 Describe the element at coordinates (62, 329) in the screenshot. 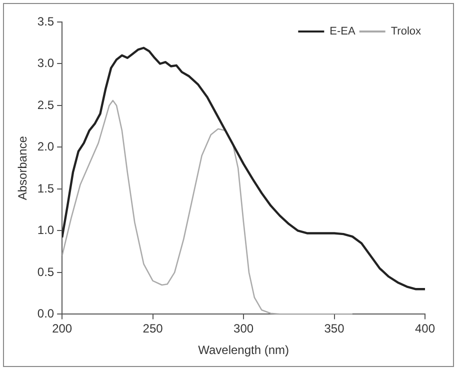

I see `x-tick-label: 200` at that location.